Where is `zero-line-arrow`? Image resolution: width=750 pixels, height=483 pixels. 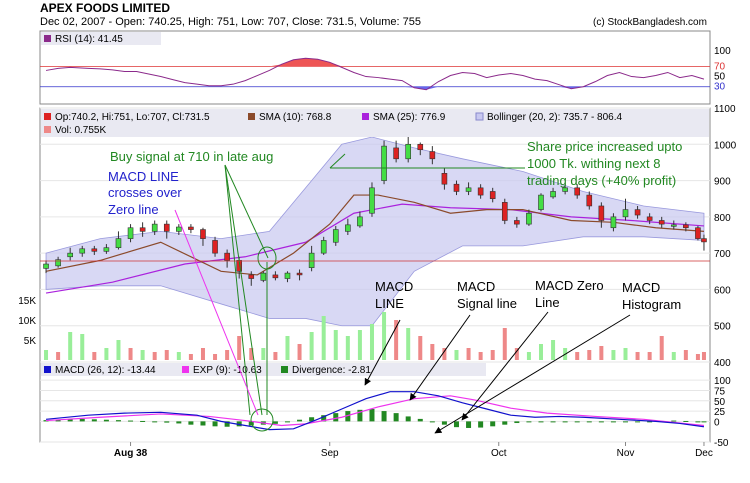 zero-line-arrow is located at coordinates (505, 366).